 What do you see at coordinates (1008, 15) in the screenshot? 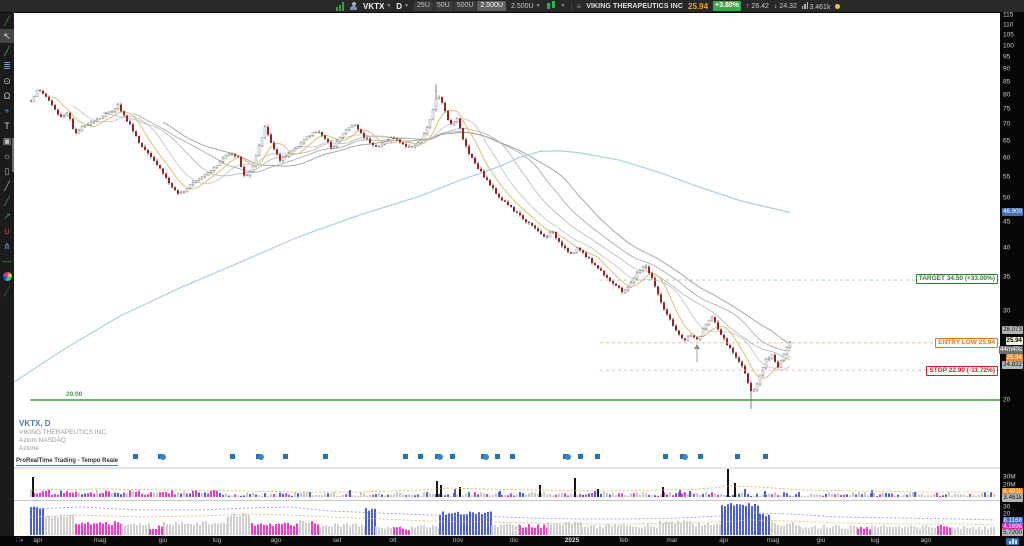
I see `price-tick-115: 115` at bounding box center [1008, 15].